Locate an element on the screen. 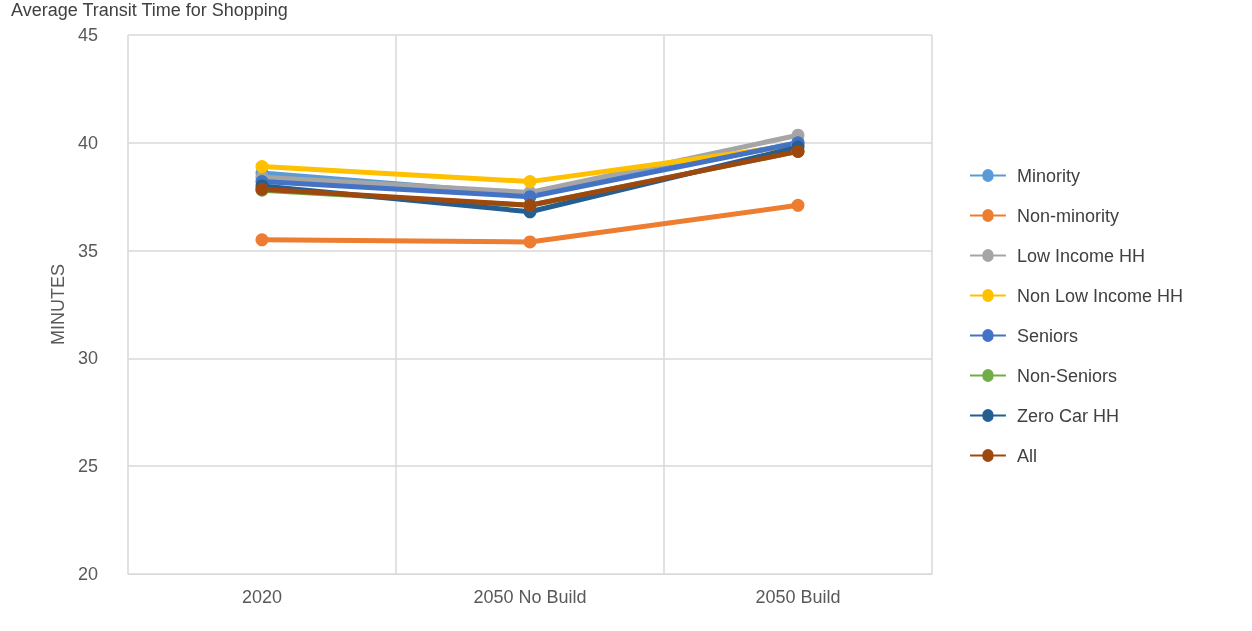 The image size is (1252, 631). y-tick-label: 30 is located at coordinates (87, 358).